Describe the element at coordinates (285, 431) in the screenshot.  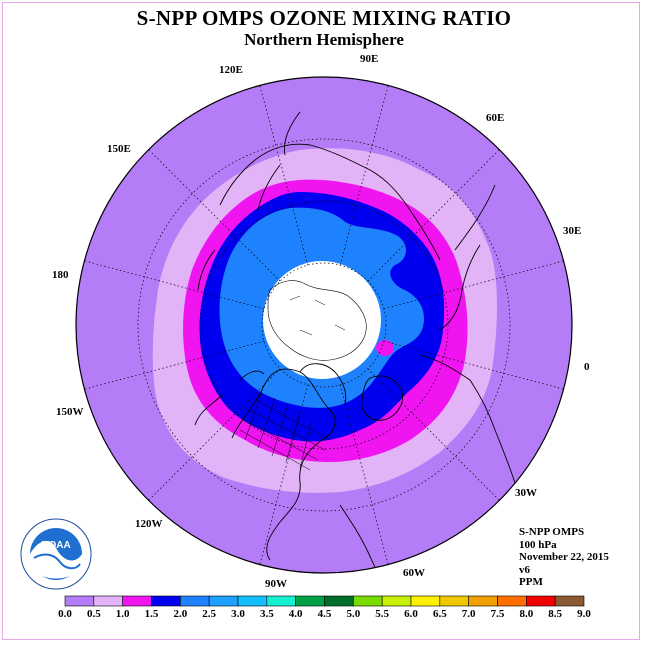
I see `state-borders` at that location.